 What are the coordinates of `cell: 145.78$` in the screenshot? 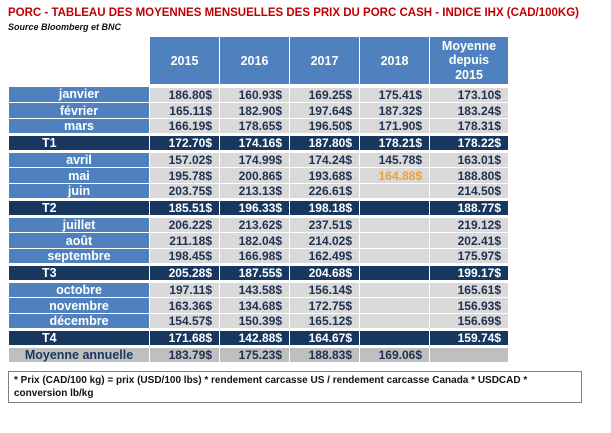 It's located at (394, 160).